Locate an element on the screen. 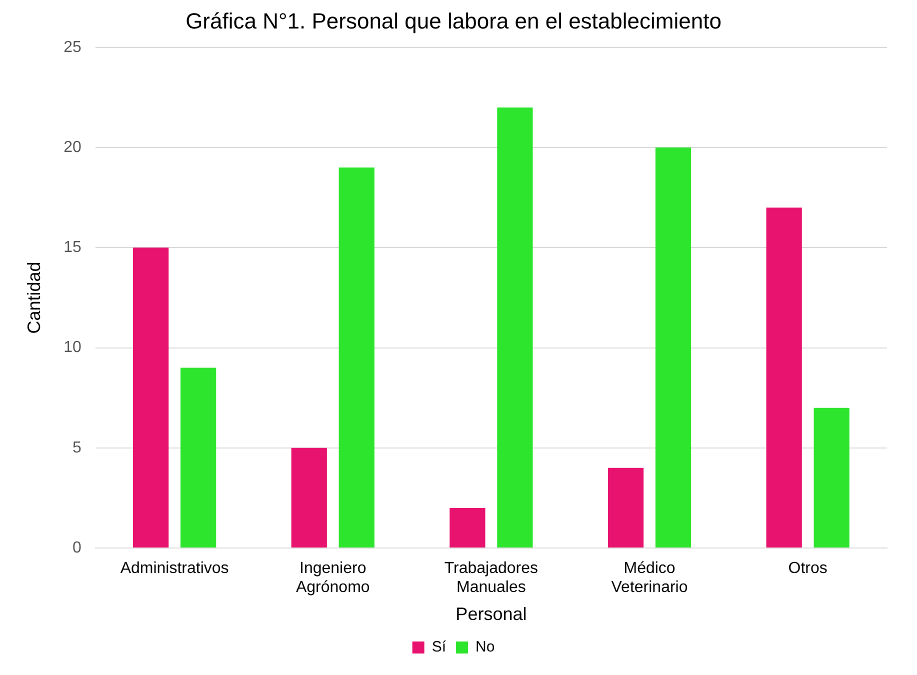 The height and width of the screenshot is (675, 917). y-tick-label: 15 is located at coordinates (73, 247).